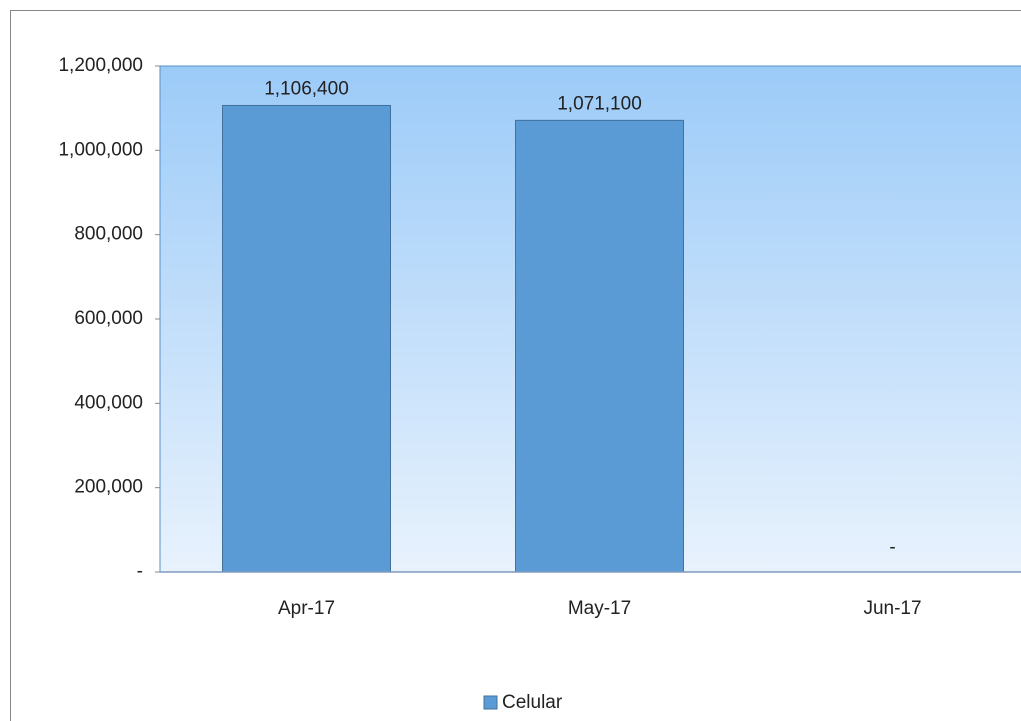 This screenshot has width=1021, height=721. What do you see at coordinates (490, 702) in the screenshot?
I see `legend-swatch` at bounding box center [490, 702].